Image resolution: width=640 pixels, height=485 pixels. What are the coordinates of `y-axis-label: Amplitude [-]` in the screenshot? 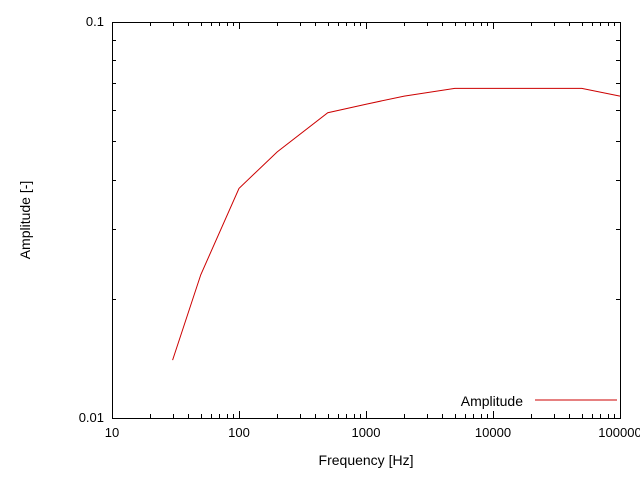 It's located at (25, 220).